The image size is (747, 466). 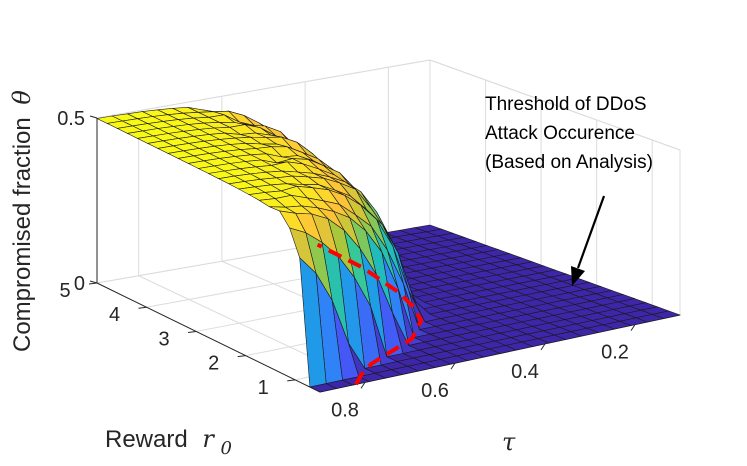 I want to click on threshold-layer, so click(x=370, y=314).